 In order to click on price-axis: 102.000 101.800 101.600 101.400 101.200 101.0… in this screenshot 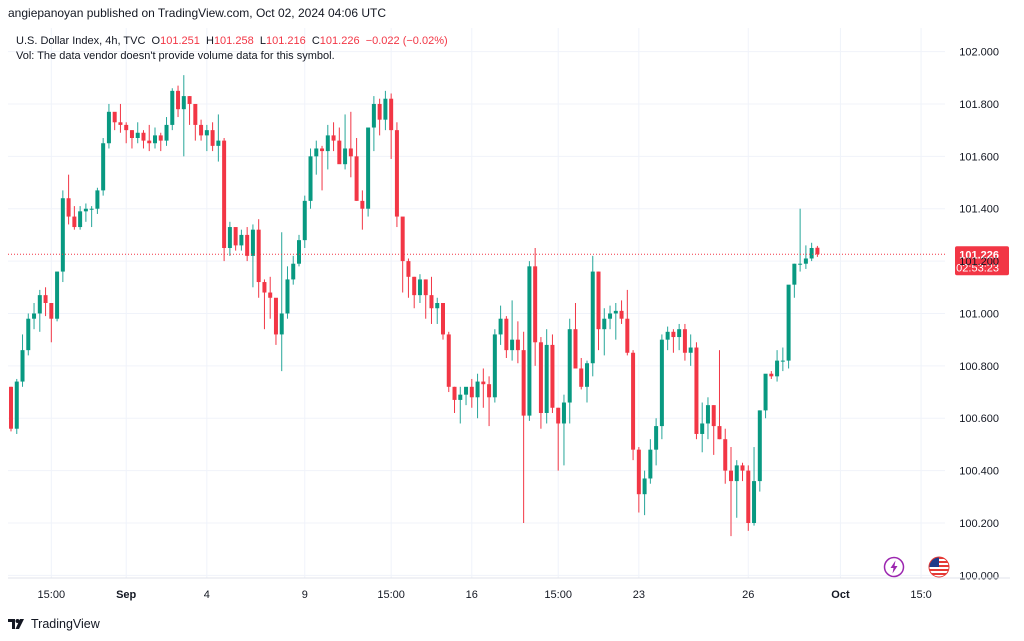, I will do `click(979, 315)`.